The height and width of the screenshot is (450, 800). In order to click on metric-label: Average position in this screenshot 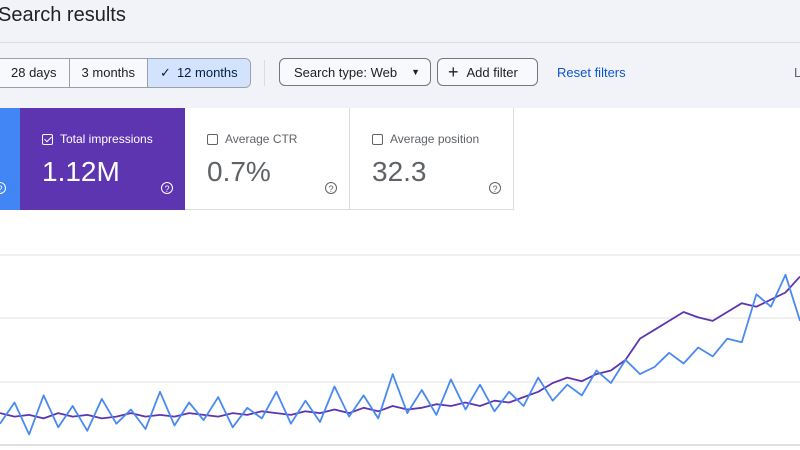, I will do `click(425, 139)`.